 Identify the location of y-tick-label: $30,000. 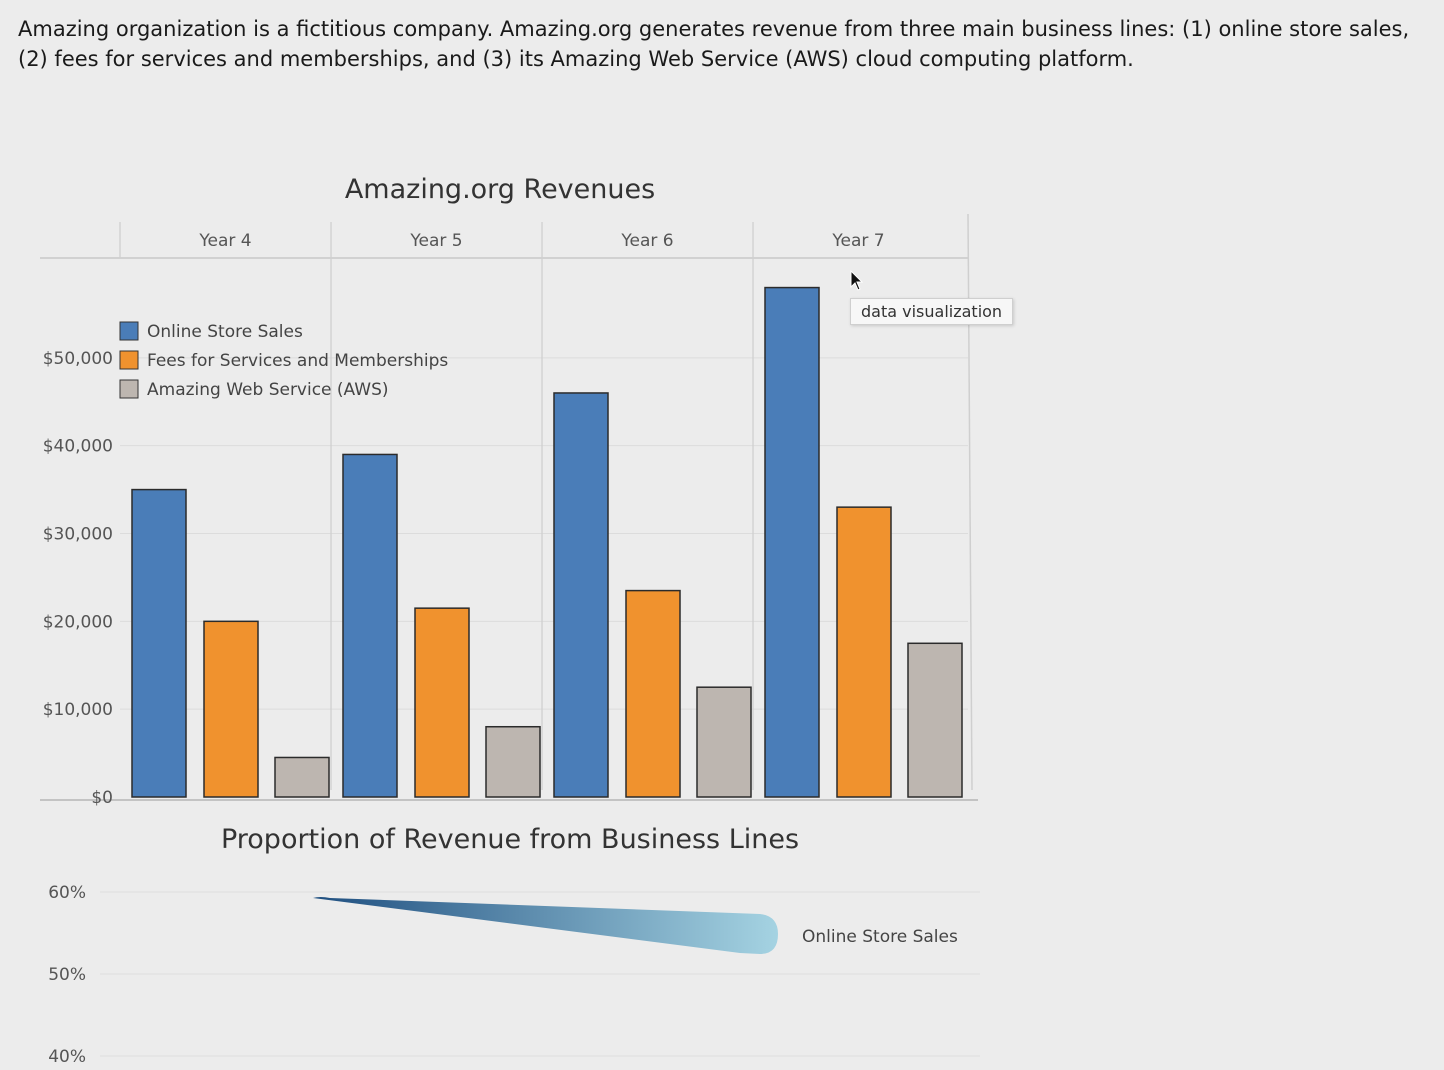
(78, 535).